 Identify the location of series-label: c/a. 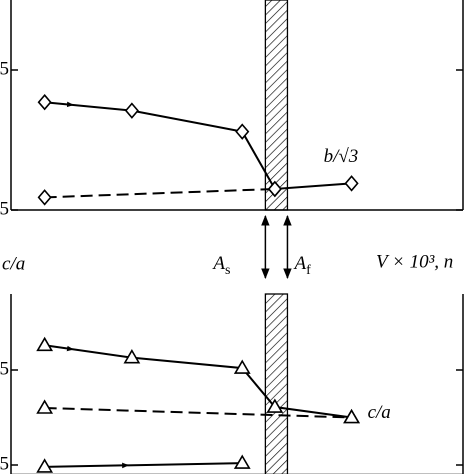
(379, 412).